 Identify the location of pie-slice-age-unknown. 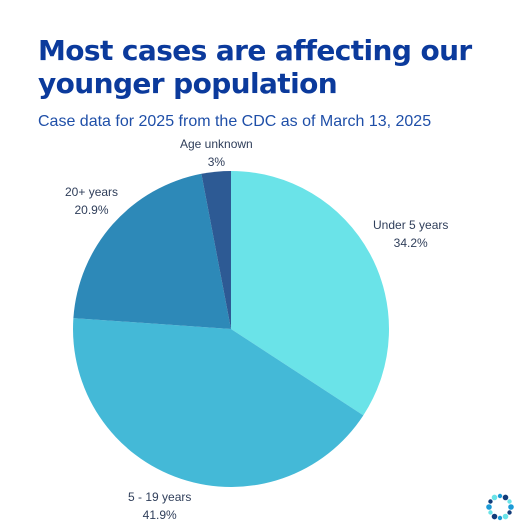
(216, 250).